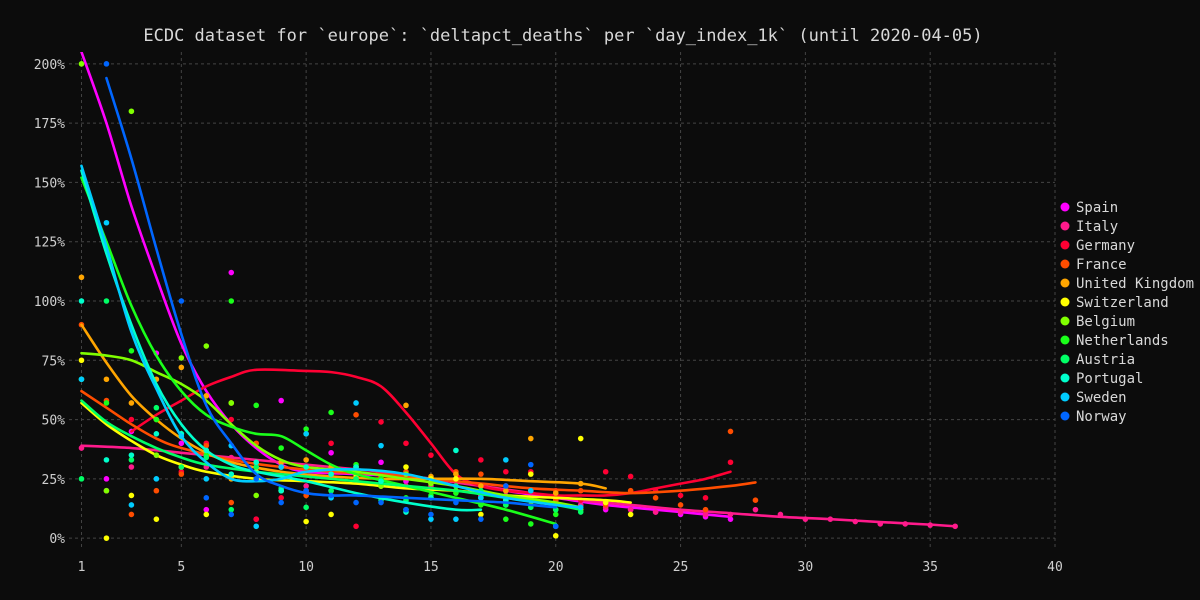 The height and width of the screenshot is (600, 1200). Describe the element at coordinates (1101, 417) in the screenshot. I see `legend-label: Norway` at that location.